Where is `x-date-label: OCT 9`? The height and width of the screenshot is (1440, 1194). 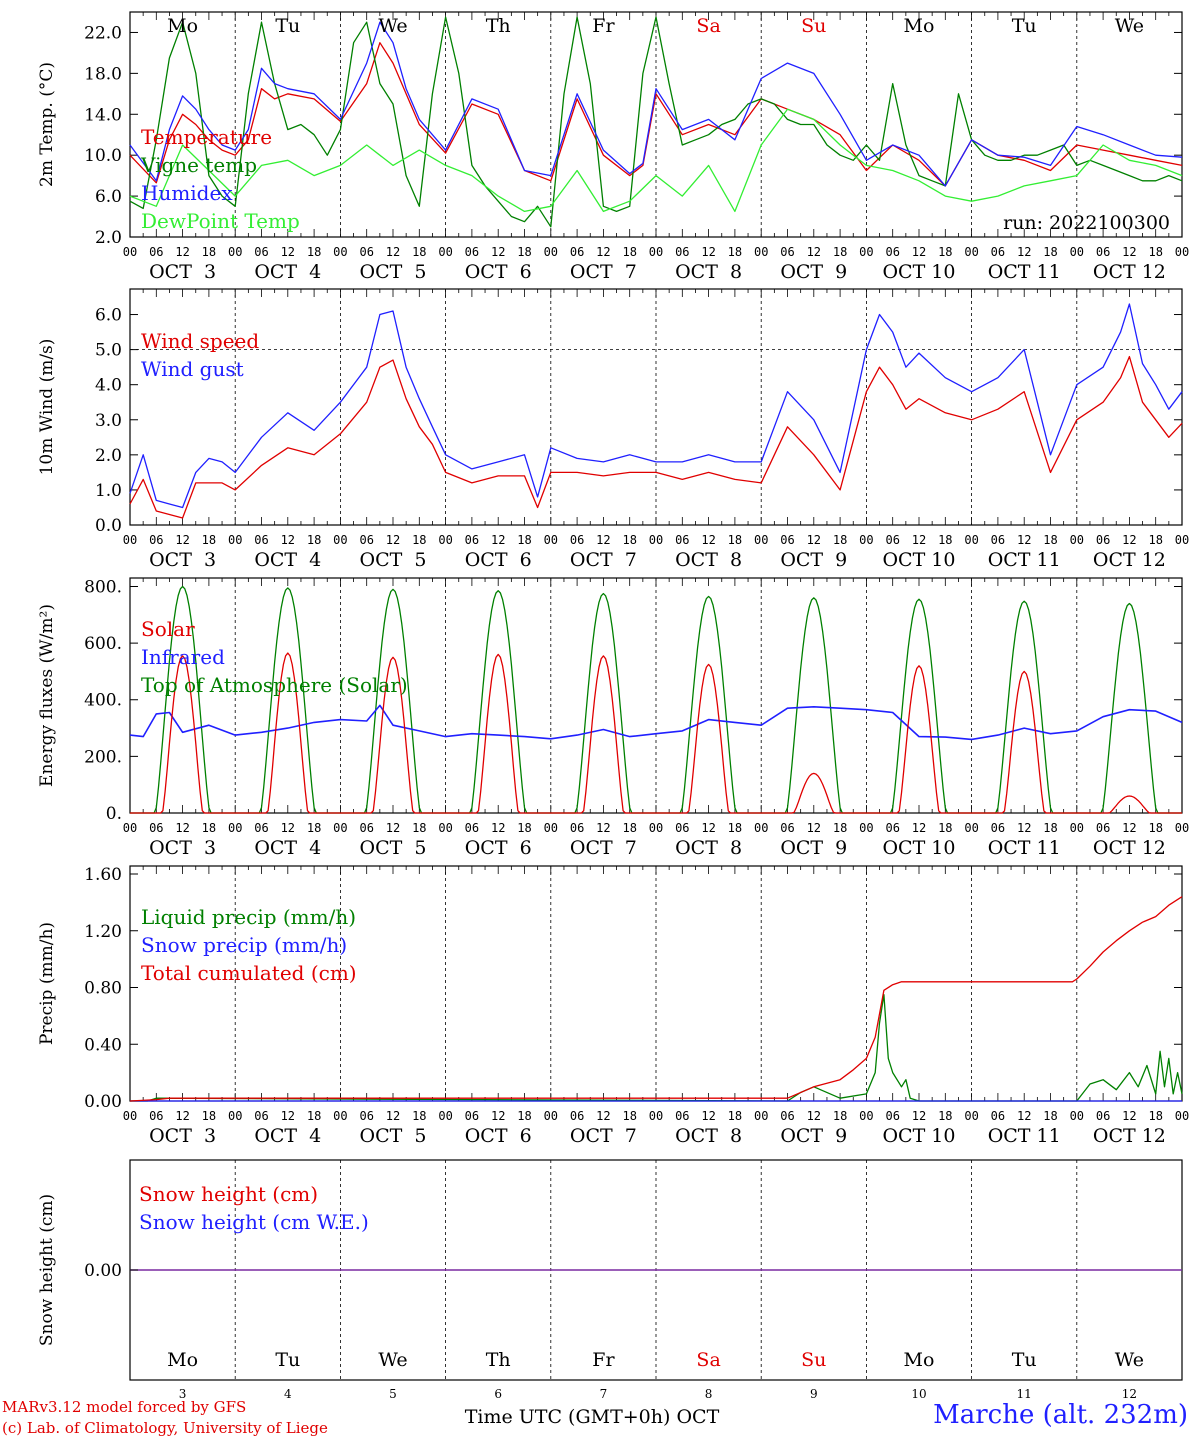 x-date-label: OCT 9 is located at coordinates (813, 560).